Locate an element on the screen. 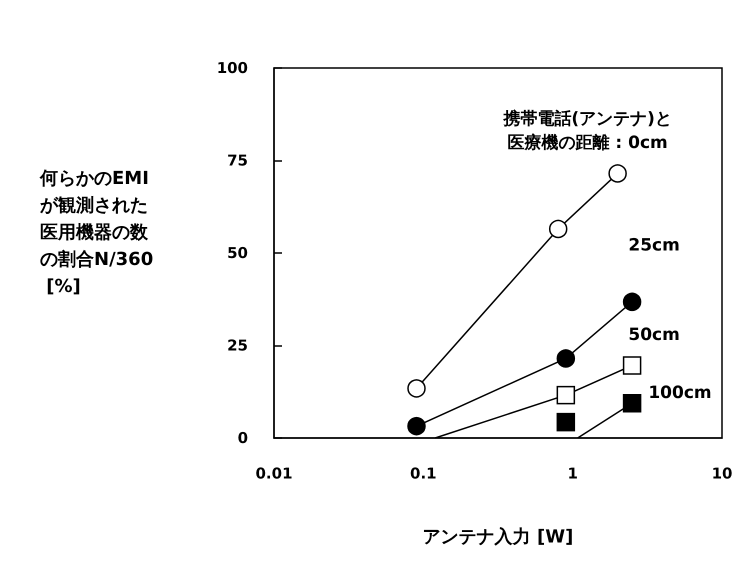  x-axis-title: アンテナ入力 [W] is located at coordinates (498, 537).